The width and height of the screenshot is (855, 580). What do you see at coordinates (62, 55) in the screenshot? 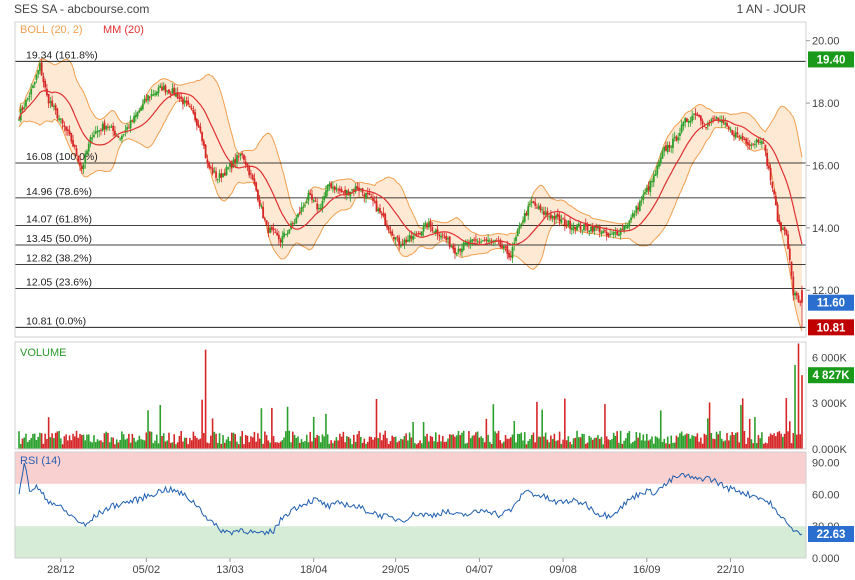
I see `fib-label: 19.34 (161.8%)` at bounding box center [62, 55].